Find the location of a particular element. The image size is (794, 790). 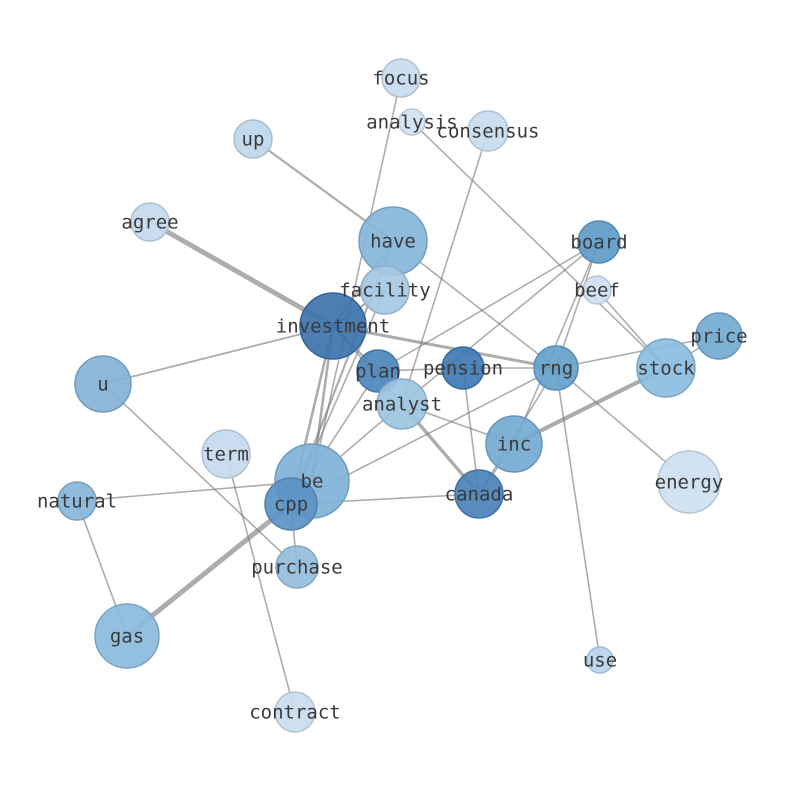

node-label-facility: facility is located at coordinates (385, 291).